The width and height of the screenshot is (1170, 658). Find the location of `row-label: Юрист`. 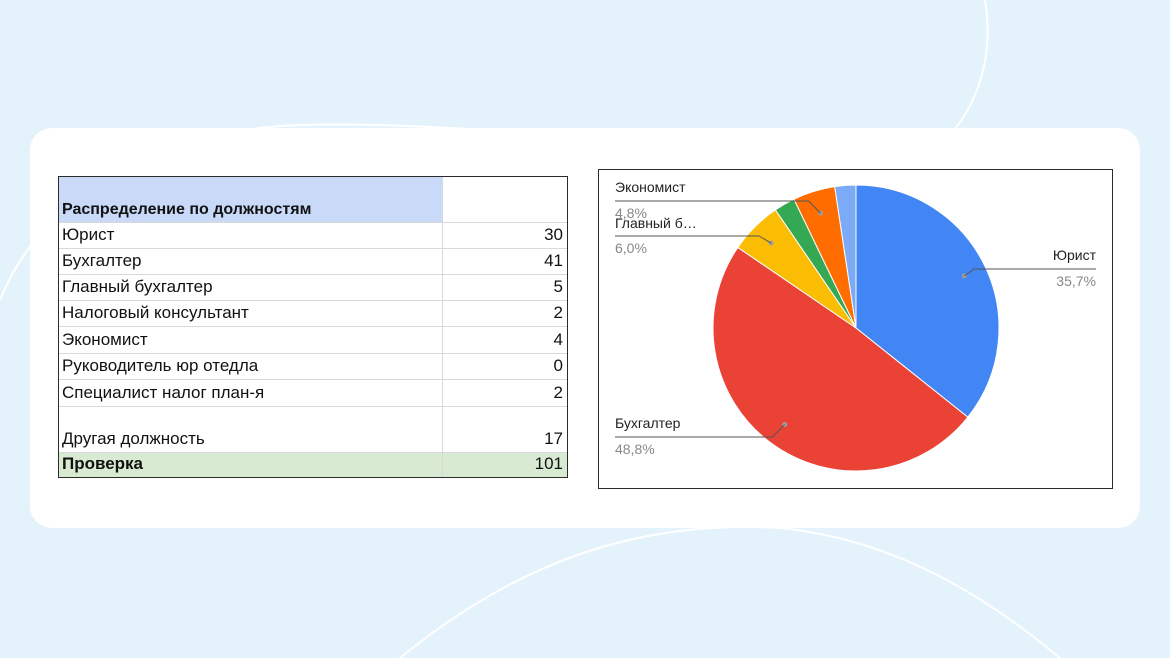

row-label: Юрист is located at coordinates (251, 235).